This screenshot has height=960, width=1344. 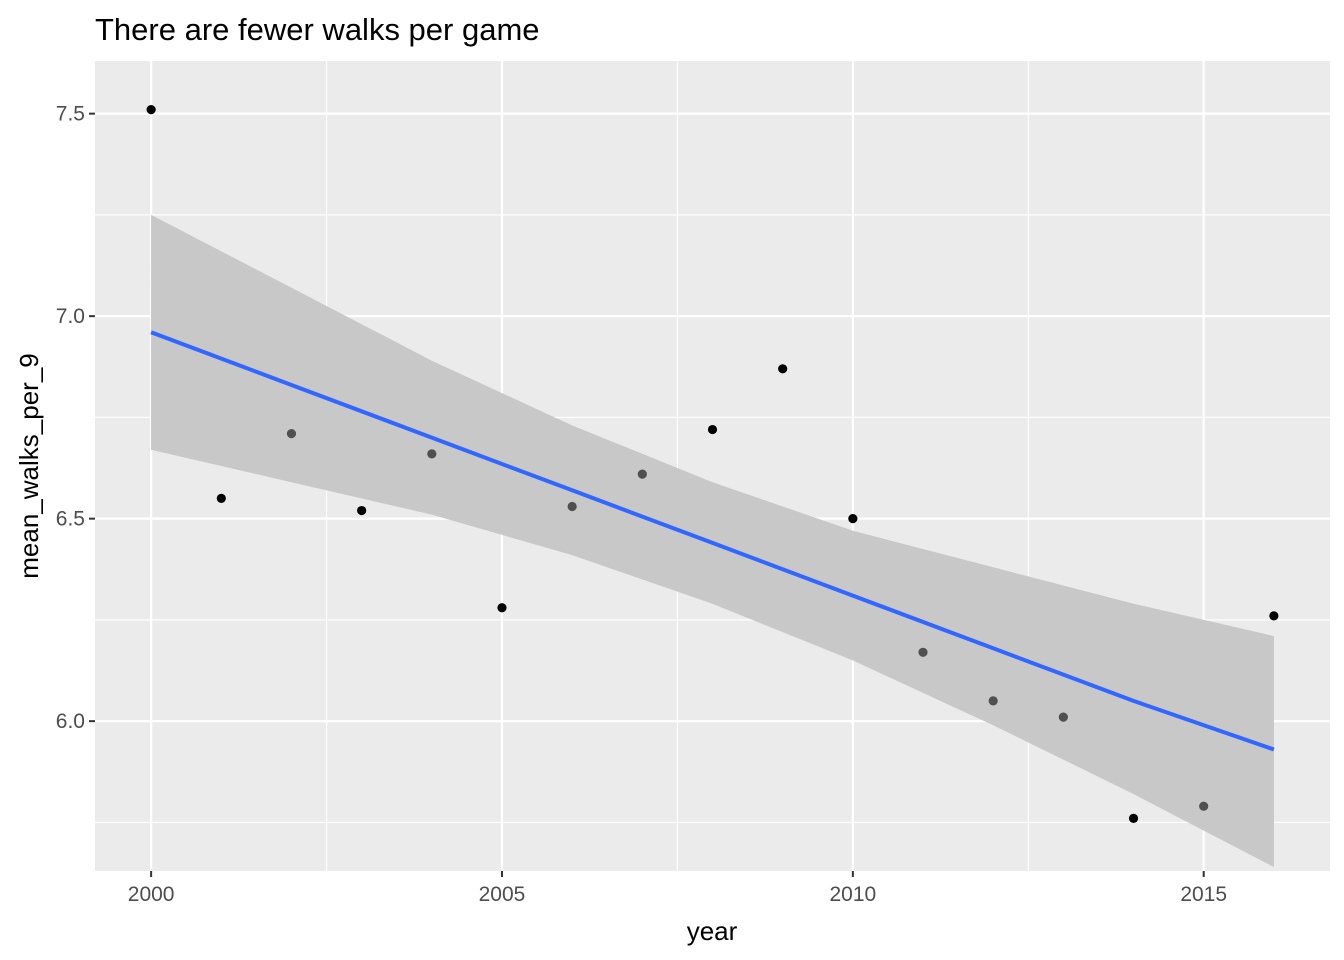 What do you see at coordinates (677, 888) in the screenshot?
I see `x-axis-ticks: 2000 2005 2010 2015` at bounding box center [677, 888].